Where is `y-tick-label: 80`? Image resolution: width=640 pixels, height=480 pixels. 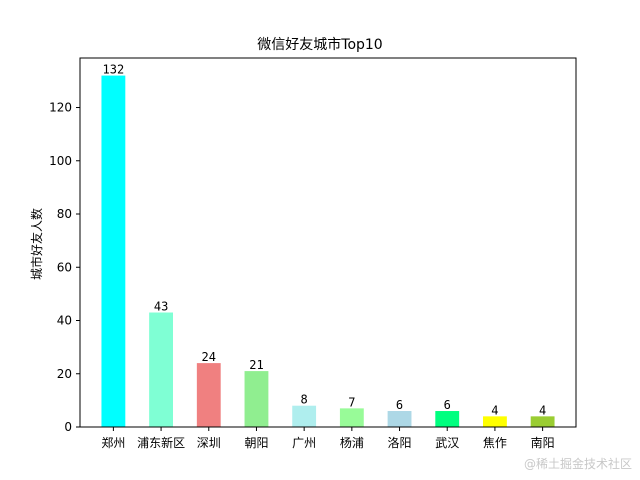 y-tick-label: 80 is located at coordinates (64, 214).